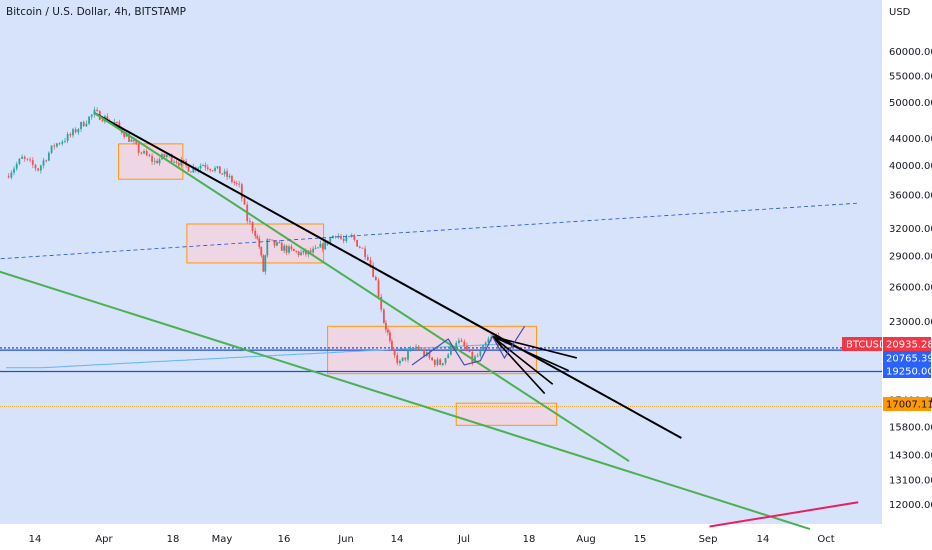 This screenshot has height=550, width=932. What do you see at coordinates (468, 345) in the screenshot?
I see `zigzag-pattern` at bounding box center [468, 345].